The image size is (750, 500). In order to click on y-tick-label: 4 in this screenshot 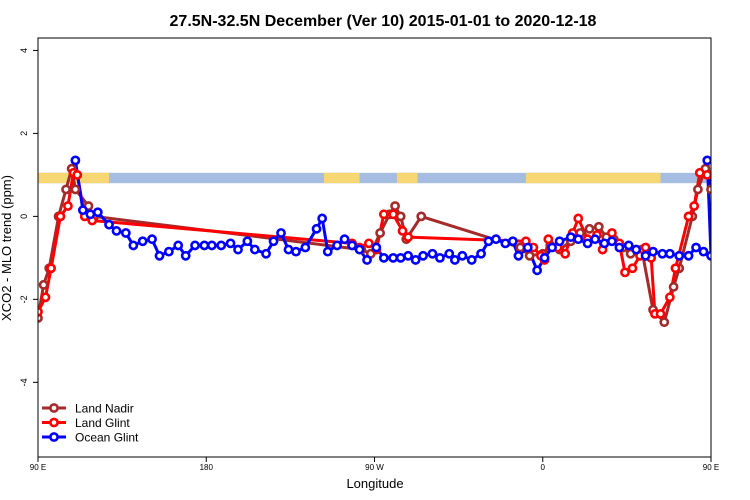, I will do `click(24, 50)`.